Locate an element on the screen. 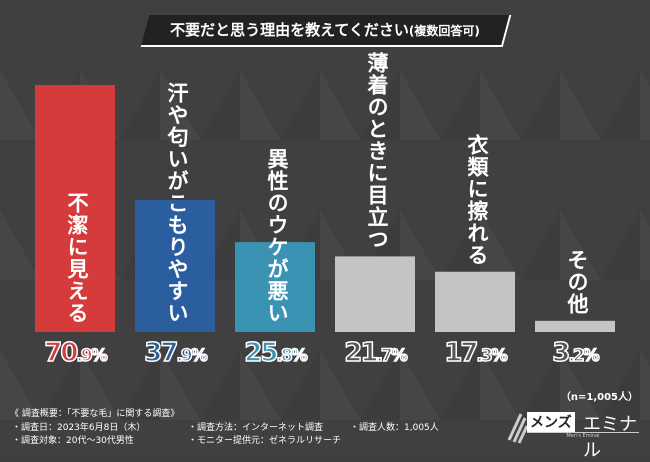 This screenshot has height=462, width=650. logo-mark-icon is located at coordinates (517, 428).